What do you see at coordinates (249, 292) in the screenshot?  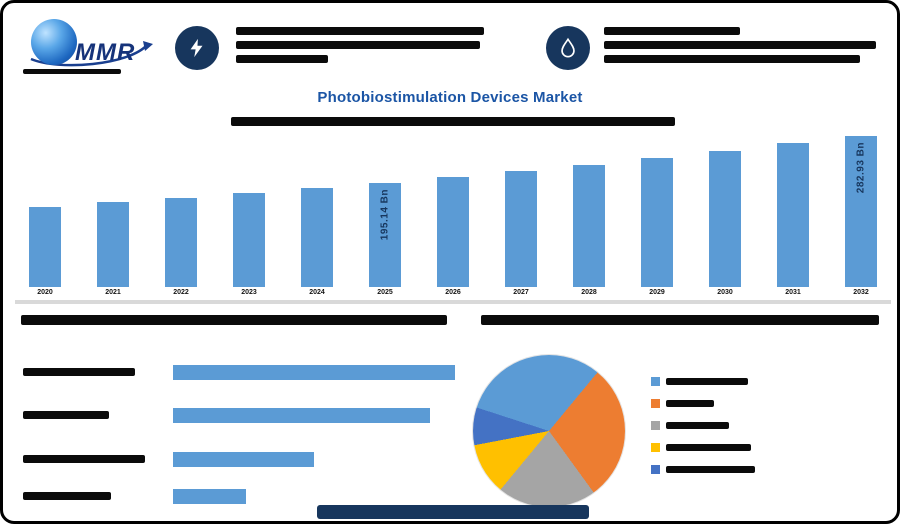 I see `year-label: 2023` at bounding box center [249, 292].